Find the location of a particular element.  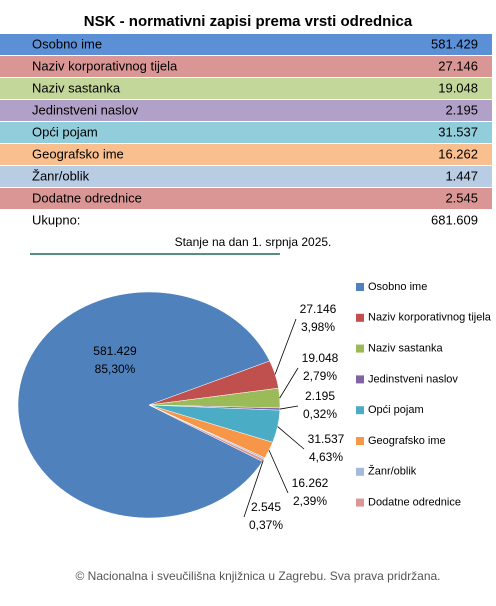

legend-label: Naziv sastanka is located at coordinates (405, 349).